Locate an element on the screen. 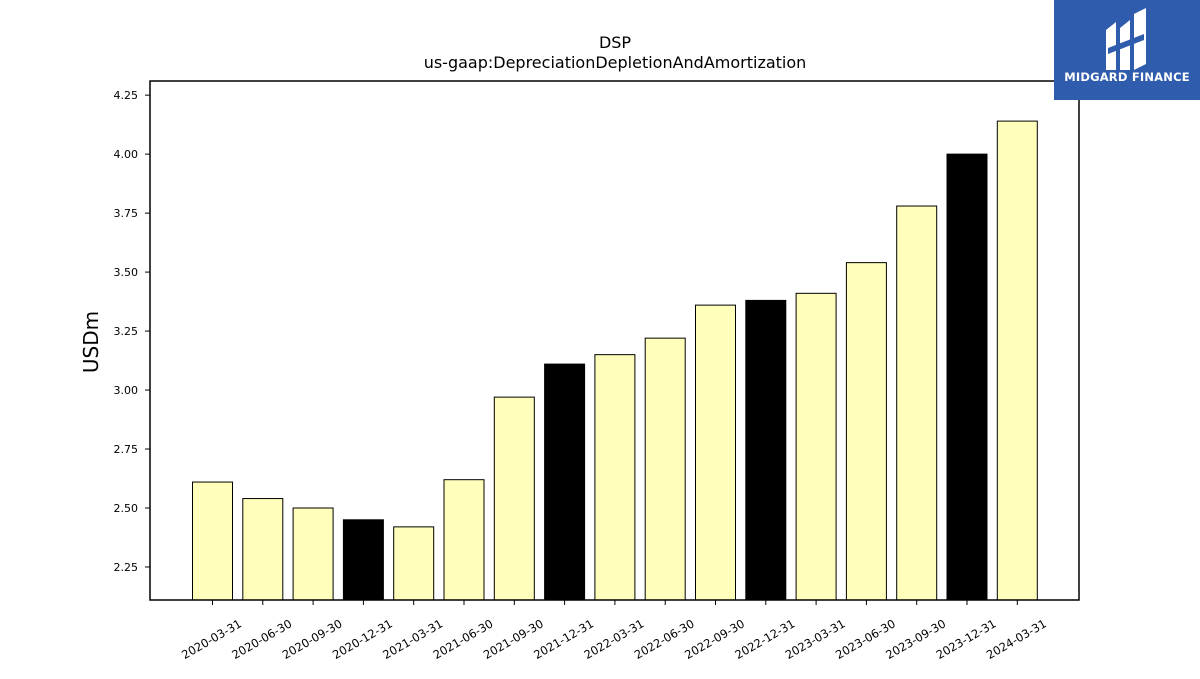 The width and height of the screenshot is (1200, 679). brand-logo: MIDGARD FINANCE is located at coordinates (1127, 50).